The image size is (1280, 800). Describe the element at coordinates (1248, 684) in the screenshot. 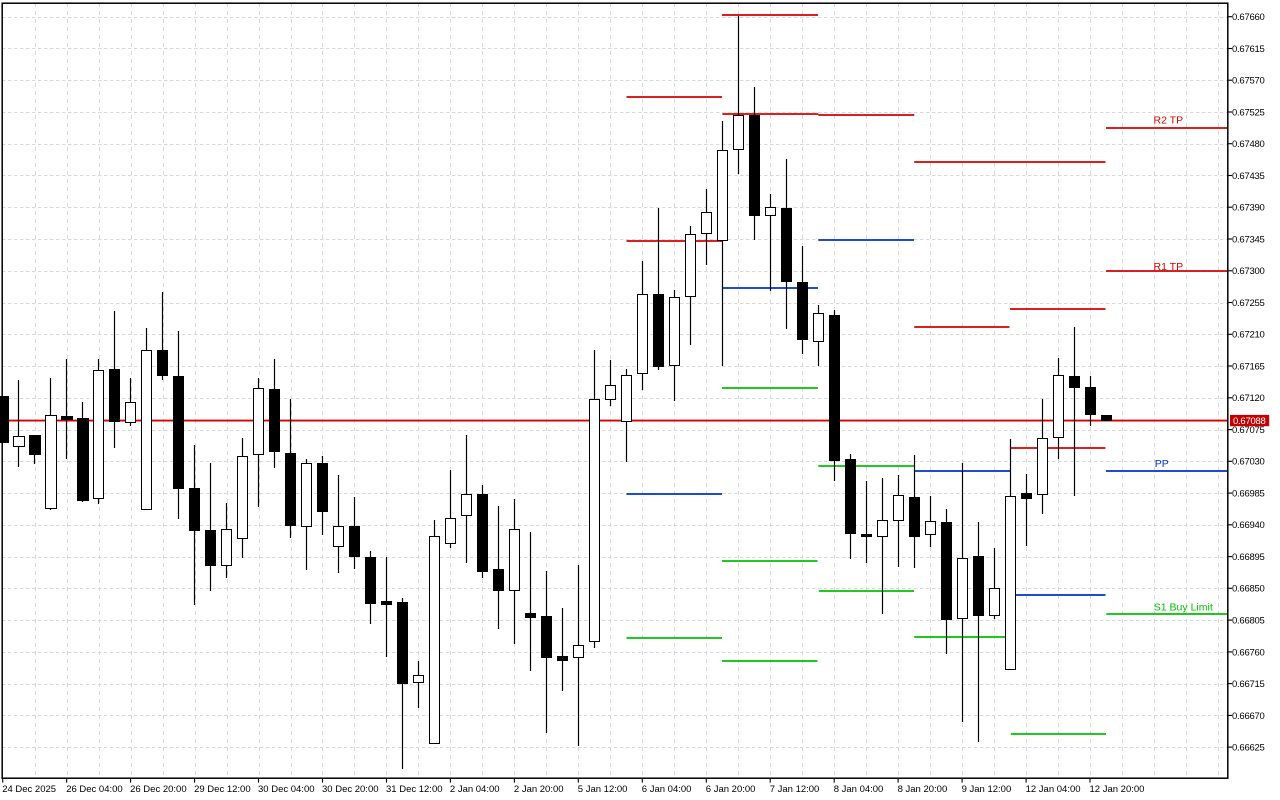

I see `svg-text: 0.66715` at that location.